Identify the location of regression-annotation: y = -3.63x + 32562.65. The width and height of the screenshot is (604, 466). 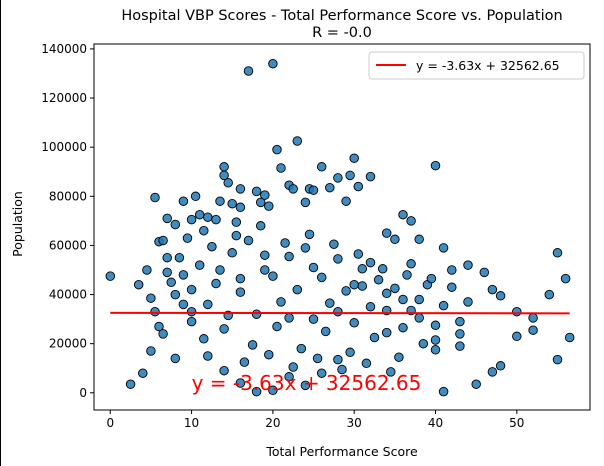
(307, 383).